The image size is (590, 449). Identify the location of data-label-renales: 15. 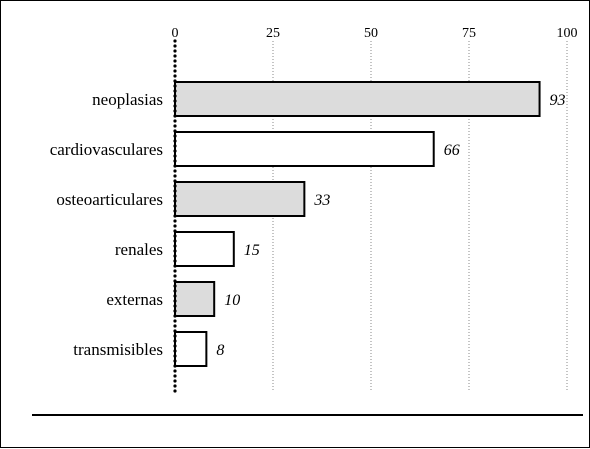
(252, 250).